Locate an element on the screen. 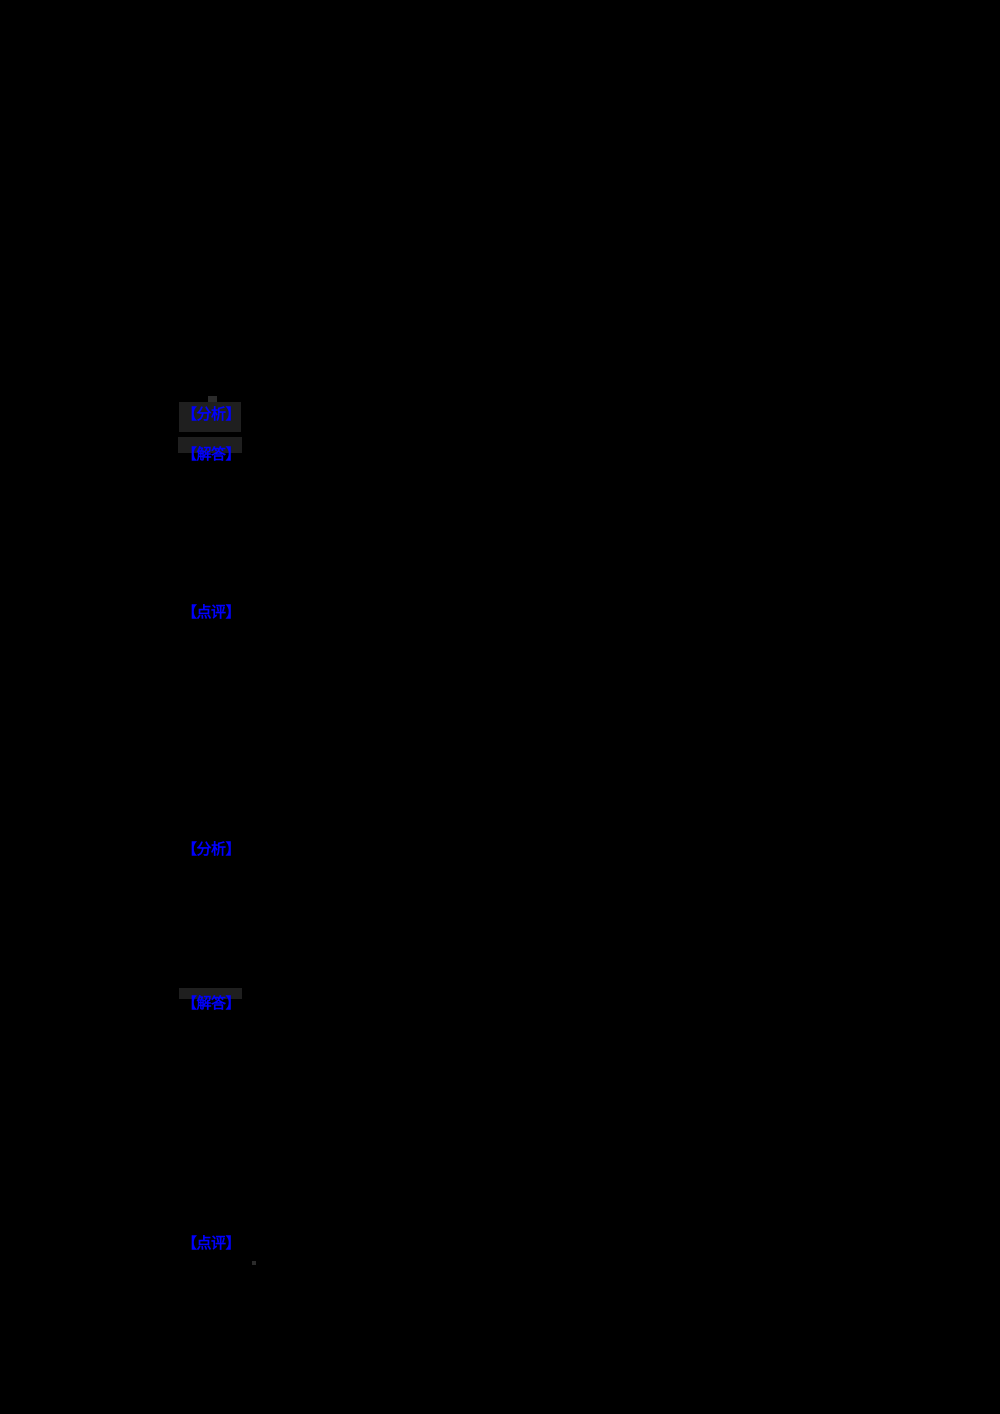 This screenshot has width=1000, height=1414. comment-link-2: 【点评】 is located at coordinates (211, 1243).